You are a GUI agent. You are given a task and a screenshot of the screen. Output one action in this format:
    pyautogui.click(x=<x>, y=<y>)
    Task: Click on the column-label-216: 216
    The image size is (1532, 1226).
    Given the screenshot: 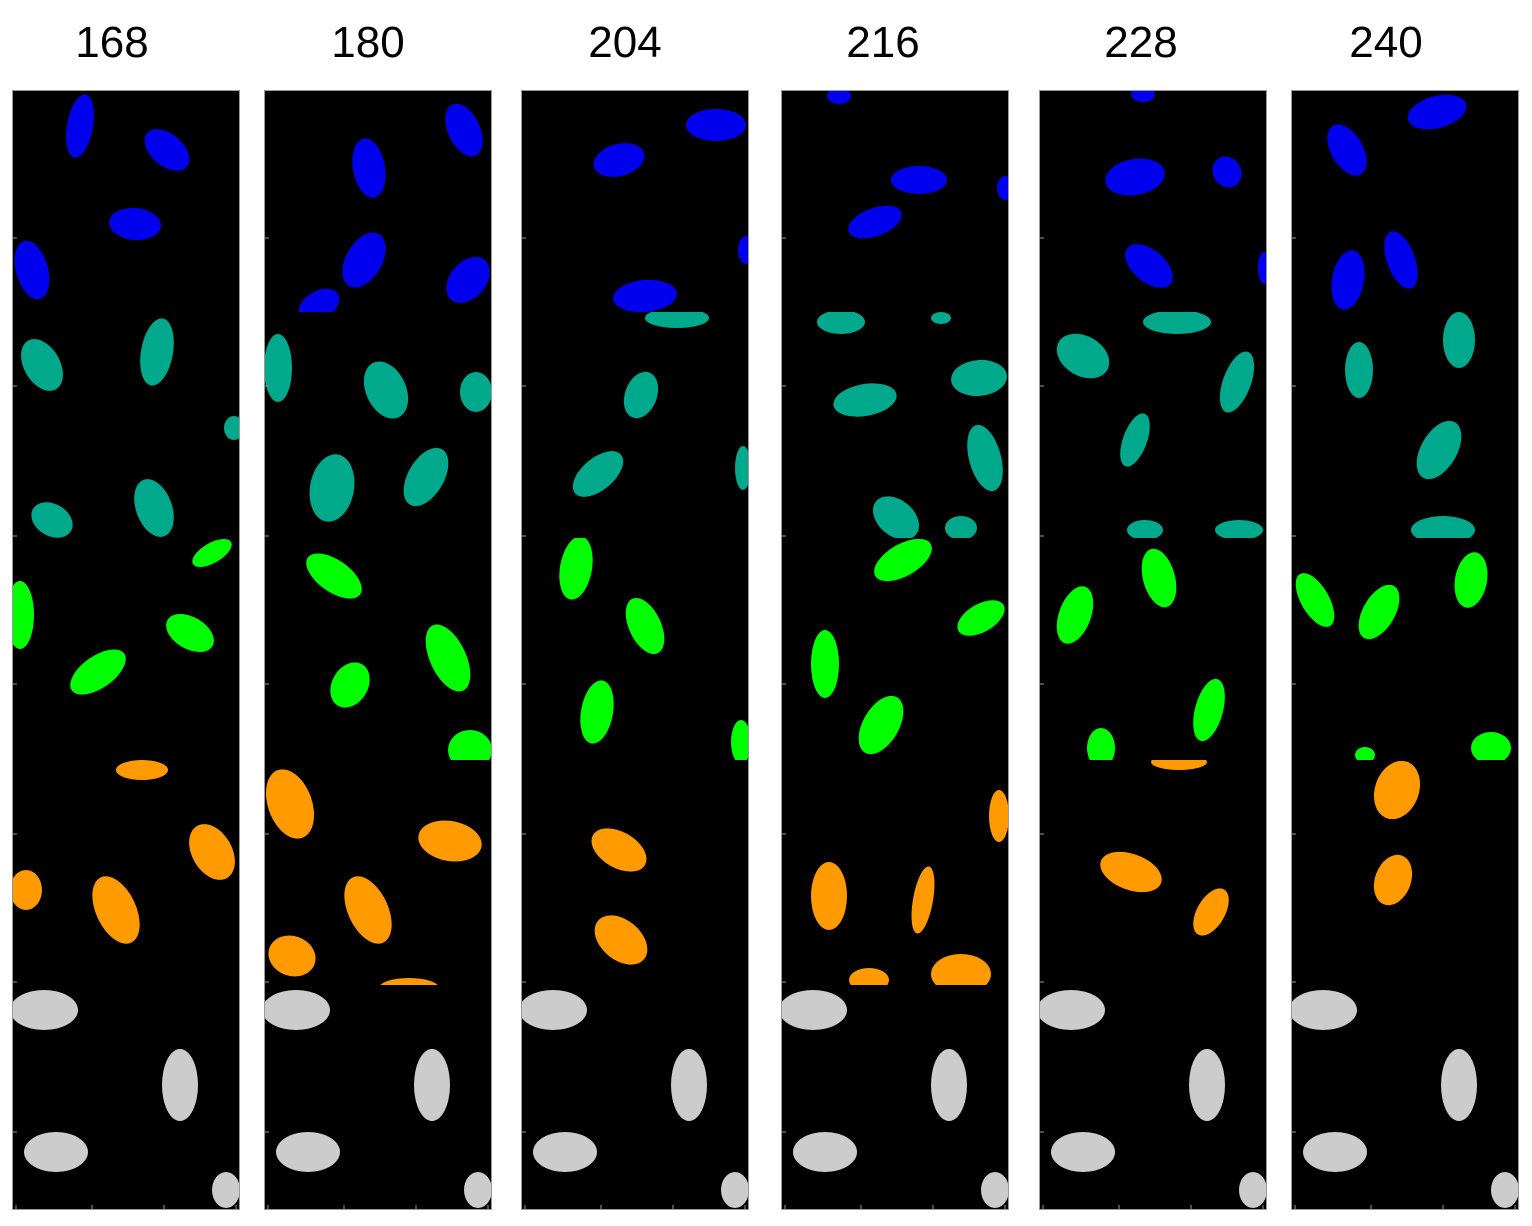 What is the action you would take?
    pyautogui.click(x=883, y=42)
    